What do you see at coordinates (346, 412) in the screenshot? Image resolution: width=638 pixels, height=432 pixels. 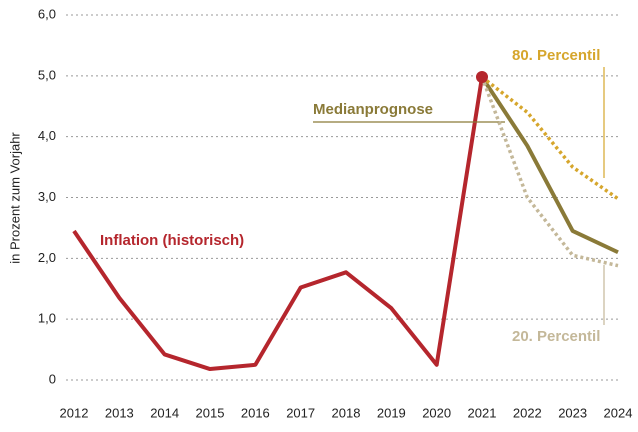 I see `x-tick-label: 2018` at bounding box center [346, 412].